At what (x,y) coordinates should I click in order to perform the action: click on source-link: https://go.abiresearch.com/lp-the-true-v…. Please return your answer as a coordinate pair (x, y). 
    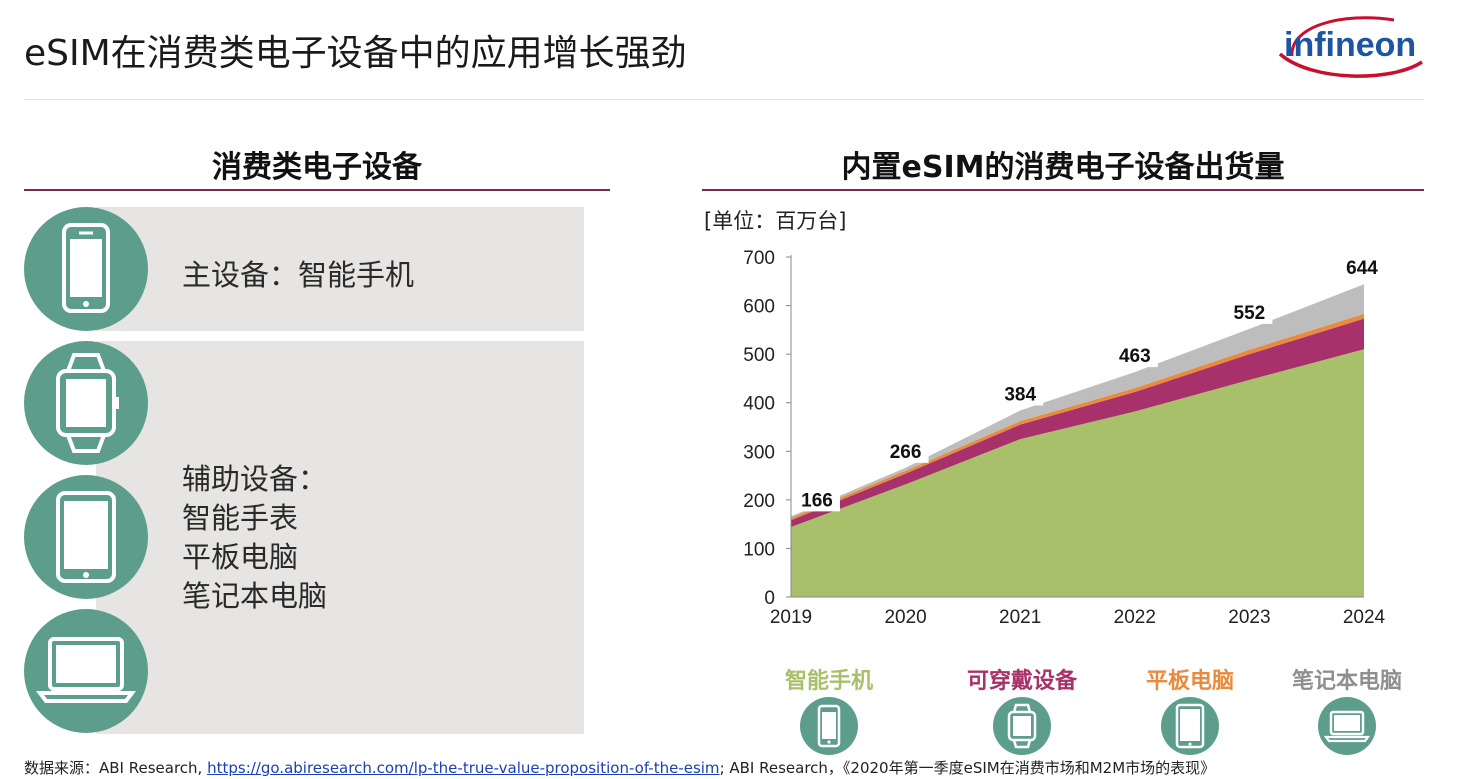
    Looking at the image, I should click on (463, 768).